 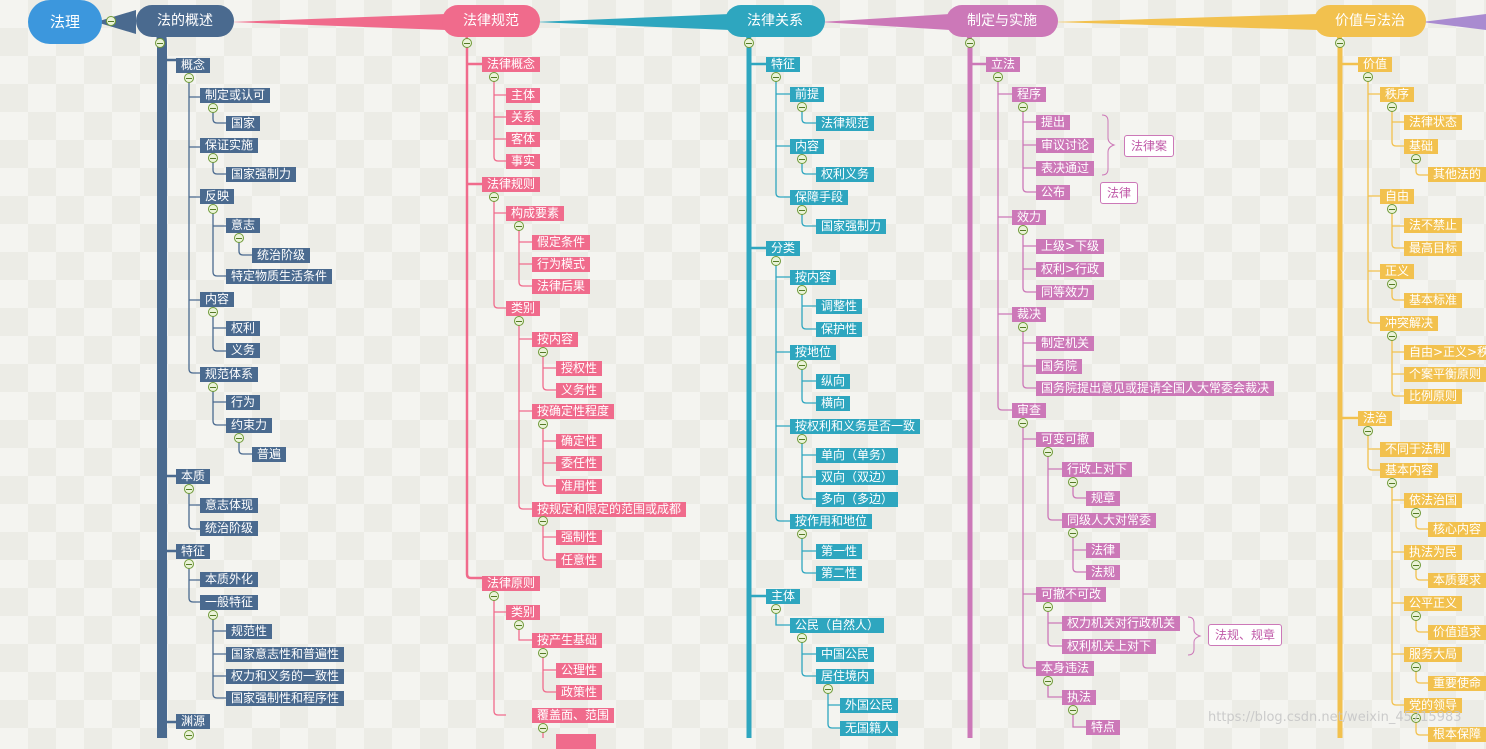 What do you see at coordinates (249, 631) in the screenshot?
I see `topic-node: 规范性` at bounding box center [249, 631].